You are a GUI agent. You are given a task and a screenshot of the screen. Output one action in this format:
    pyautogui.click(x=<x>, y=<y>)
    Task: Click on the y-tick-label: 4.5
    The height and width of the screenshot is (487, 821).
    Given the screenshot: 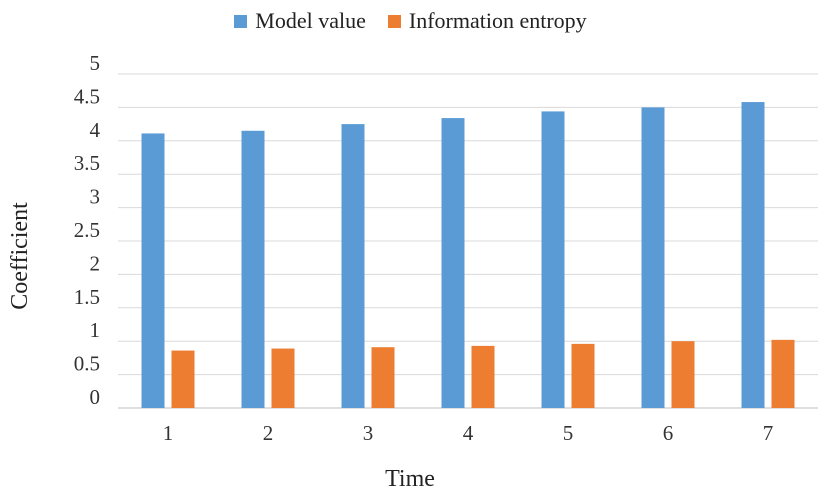 What is the action you would take?
    pyautogui.click(x=87, y=96)
    